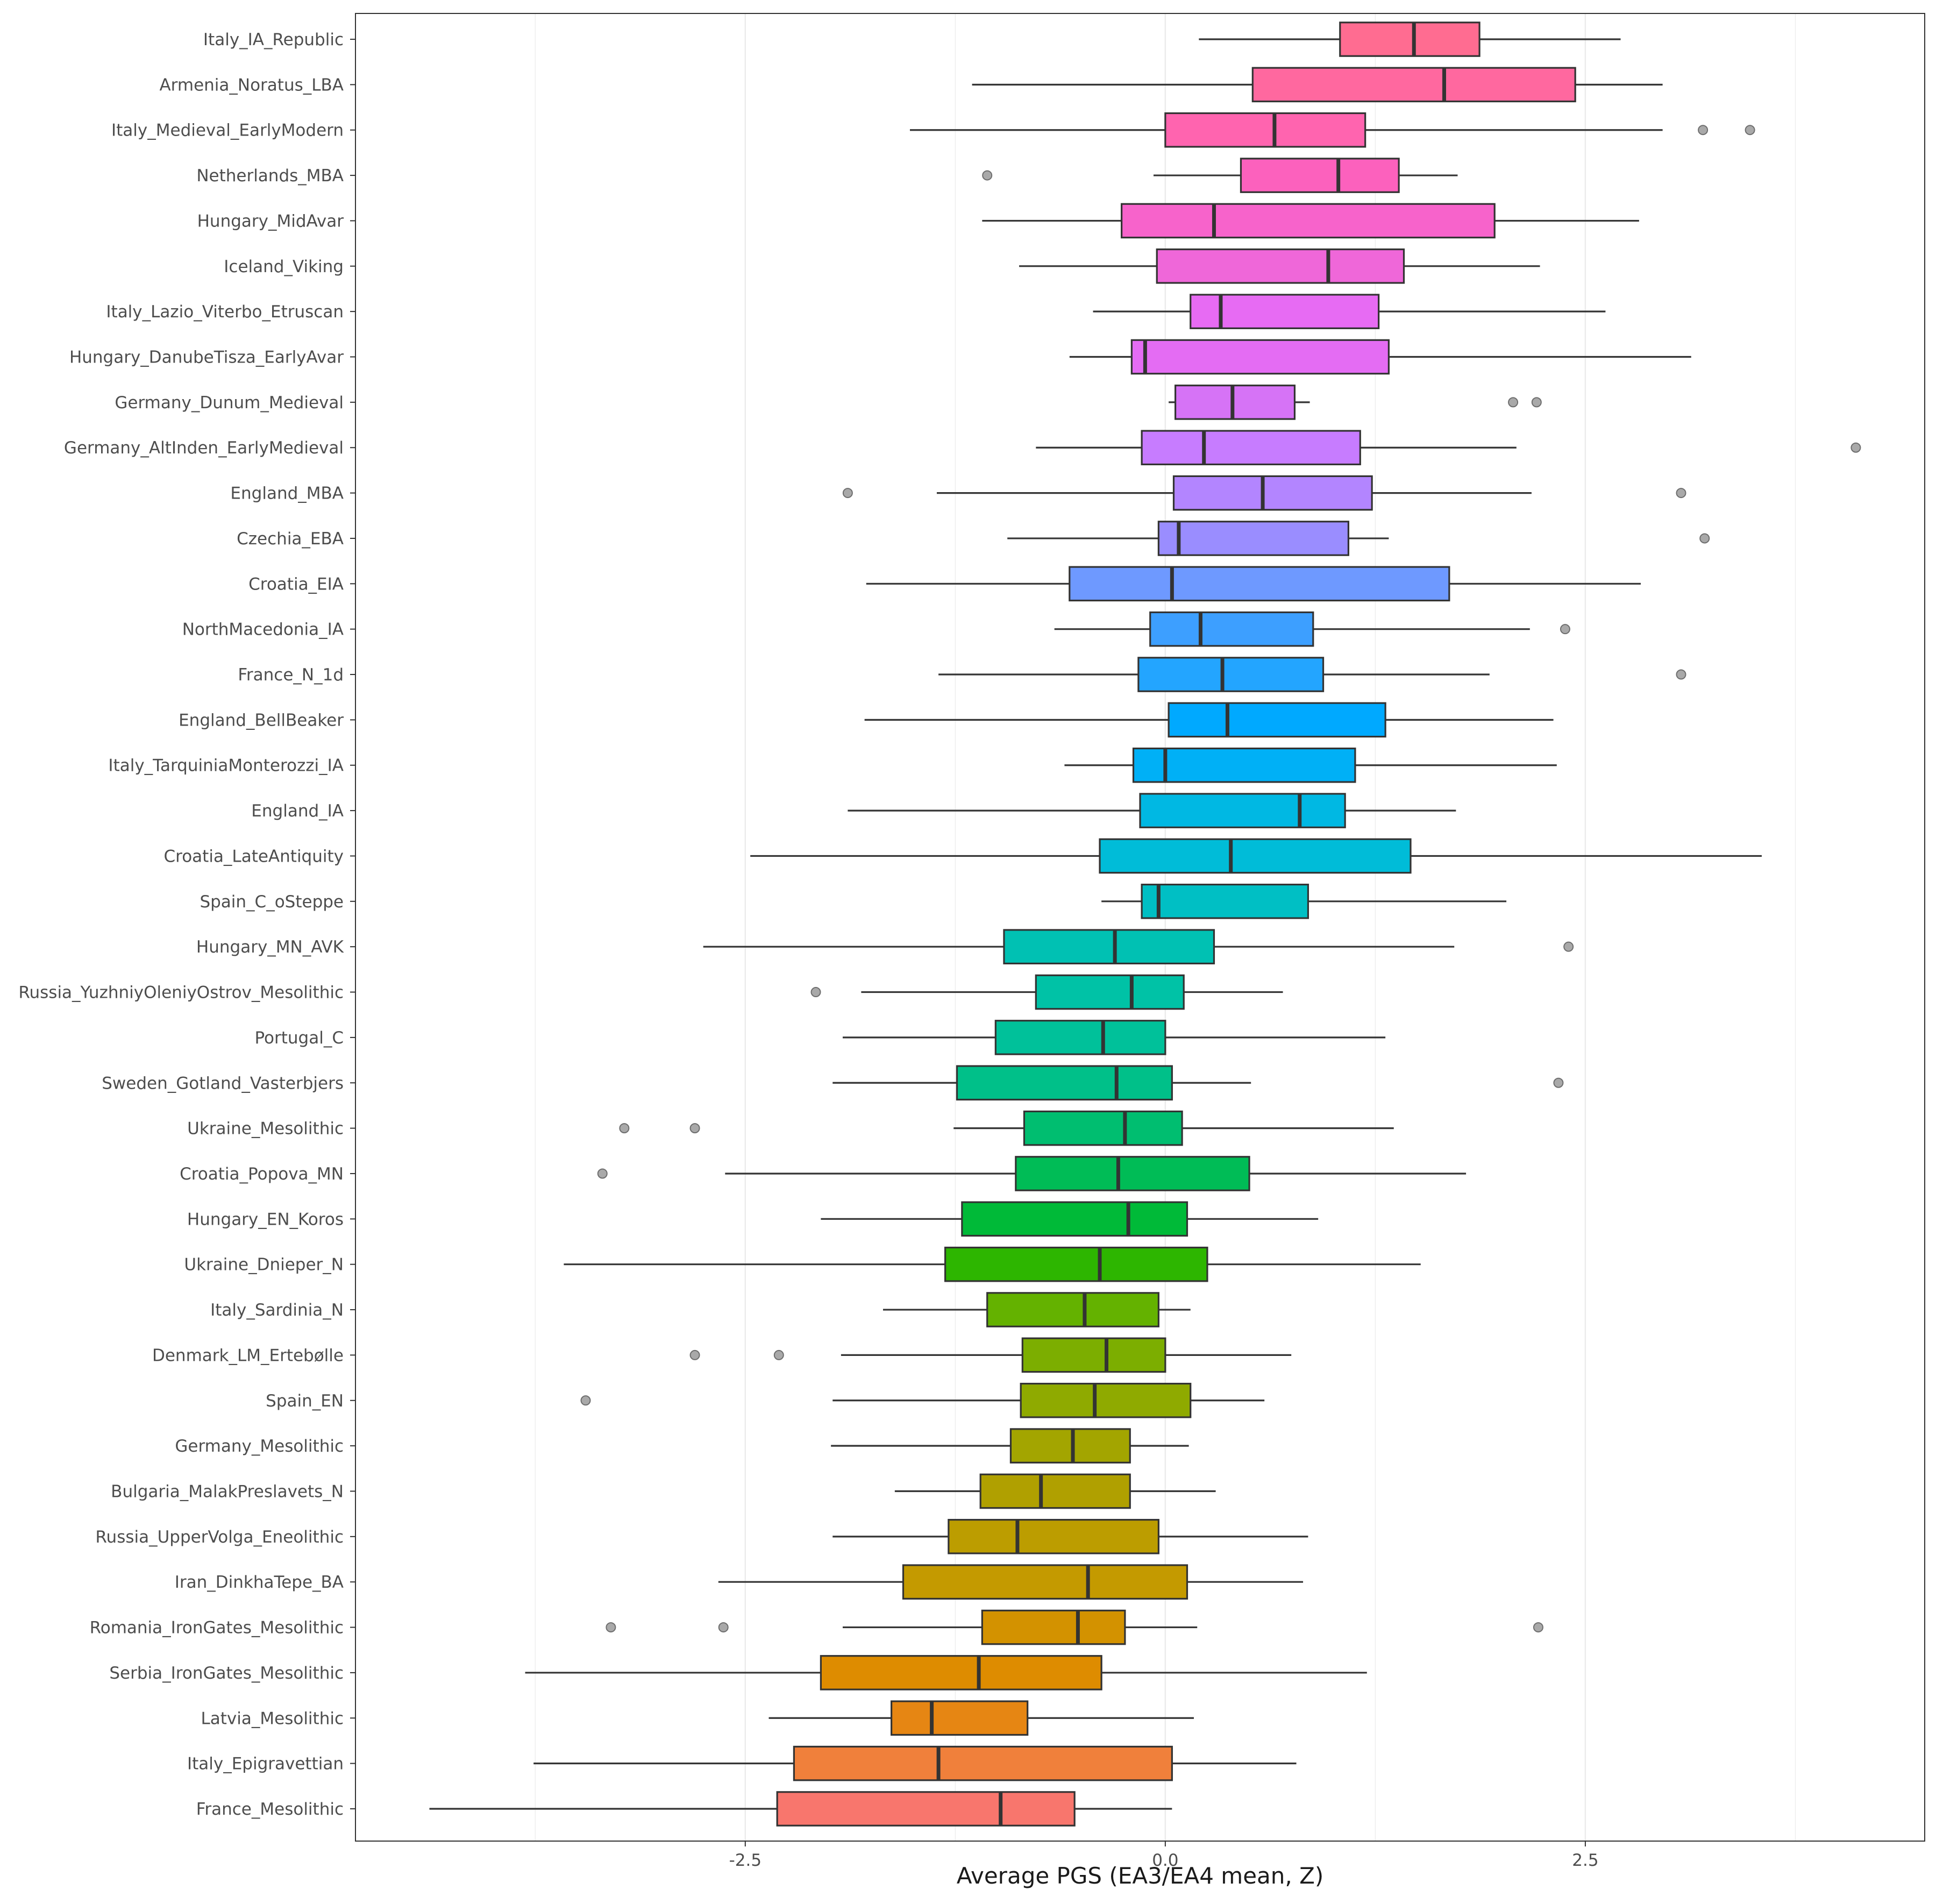 The height and width of the screenshot is (1904, 1936). Describe the element at coordinates (264, 1265) in the screenshot. I see `y-tick-label: Ukraine_Dnieper_N` at that location.